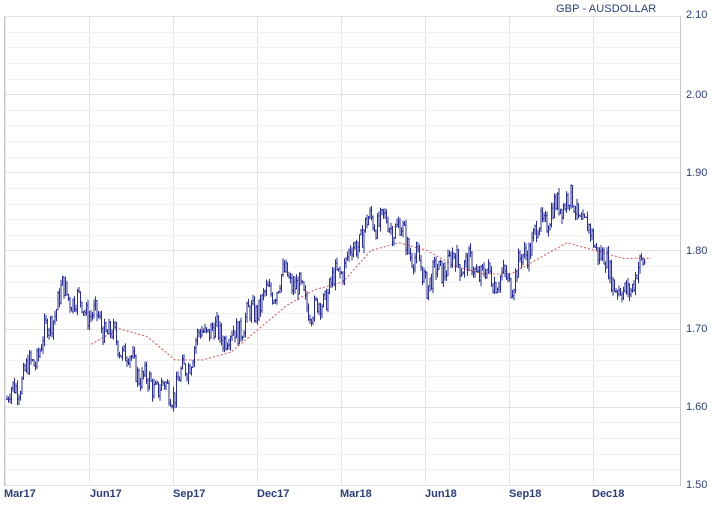 The height and width of the screenshot is (505, 712). Describe the element at coordinates (273, 494) in the screenshot. I see `x-tick-label: Dec17` at that location.